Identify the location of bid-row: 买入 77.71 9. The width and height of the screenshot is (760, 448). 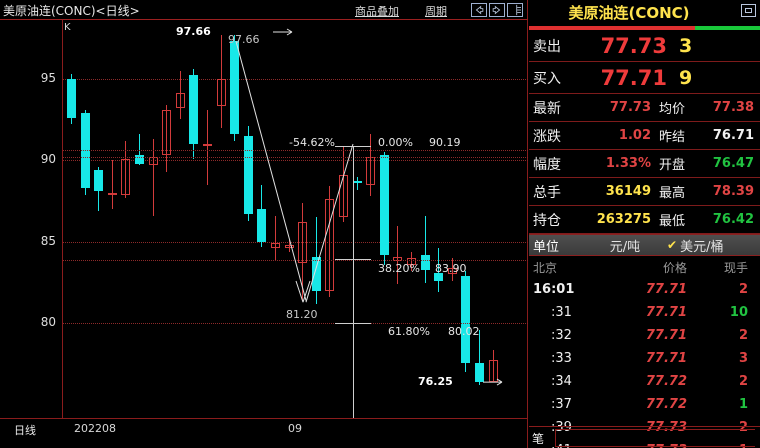
(644, 78).